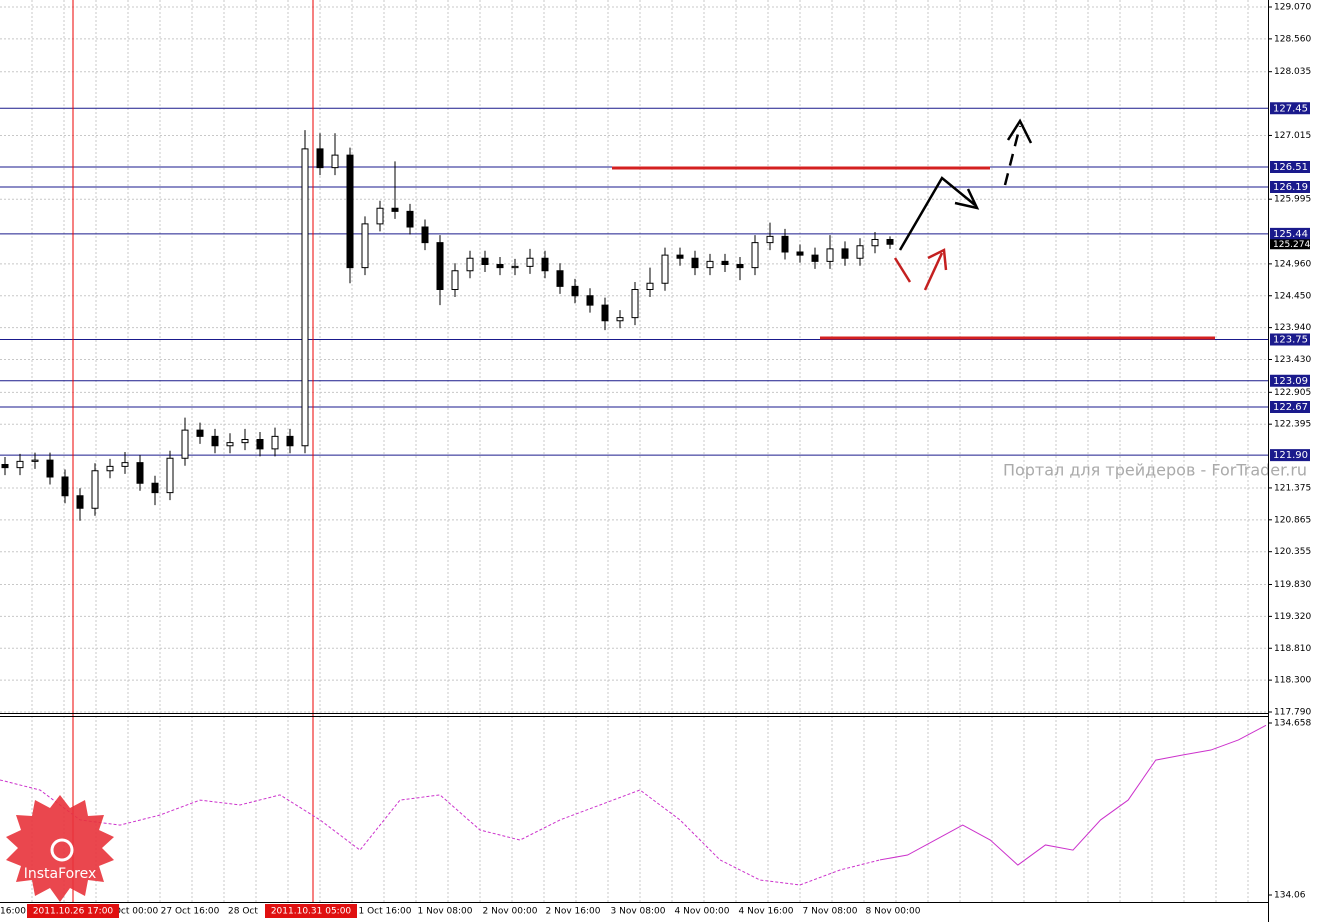  I want to click on marker-box, so click(311, 911).